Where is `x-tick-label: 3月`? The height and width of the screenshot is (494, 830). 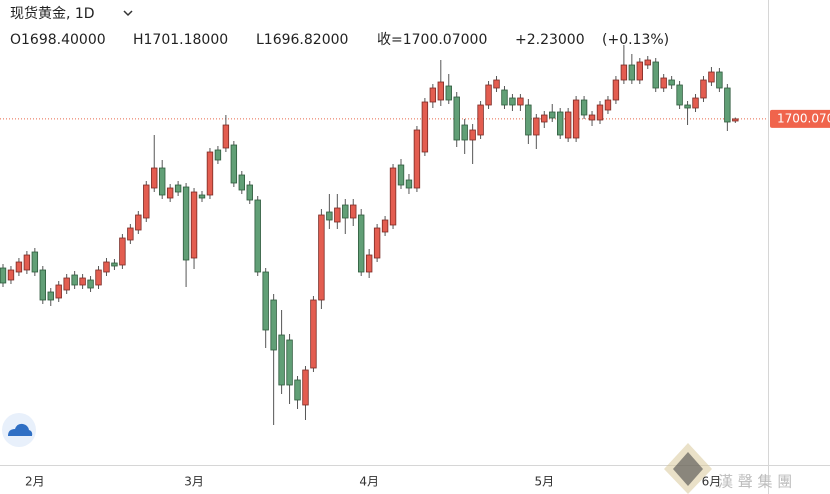 x-tick-label: 3月 is located at coordinates (194, 482).